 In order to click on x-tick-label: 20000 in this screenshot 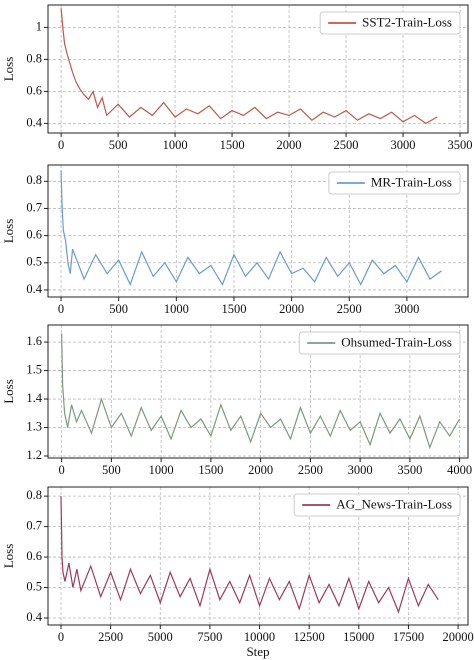, I will do `click(457, 637)`.